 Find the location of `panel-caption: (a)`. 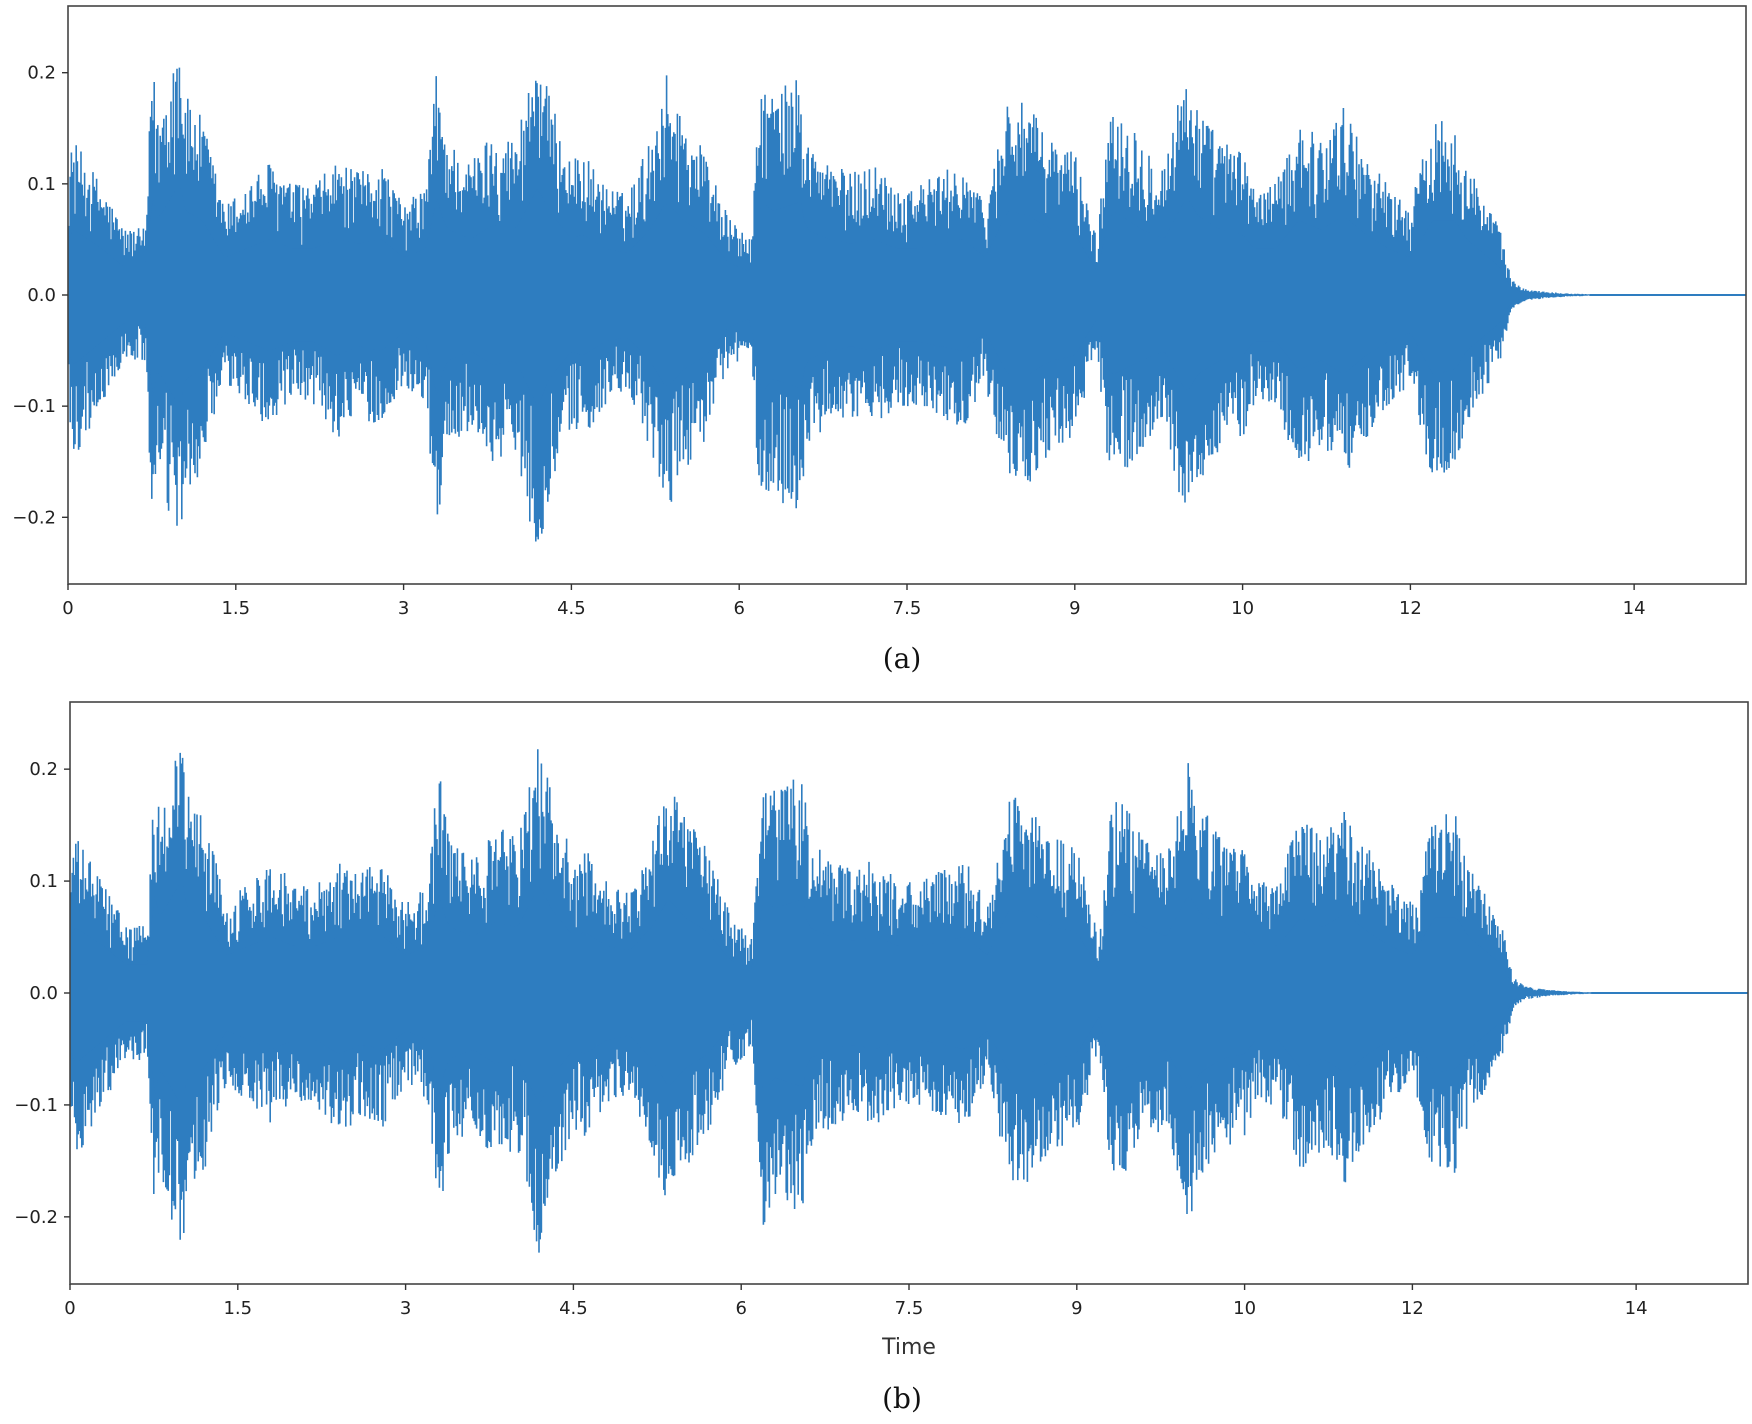

panel-caption: (a) is located at coordinates (902, 658).